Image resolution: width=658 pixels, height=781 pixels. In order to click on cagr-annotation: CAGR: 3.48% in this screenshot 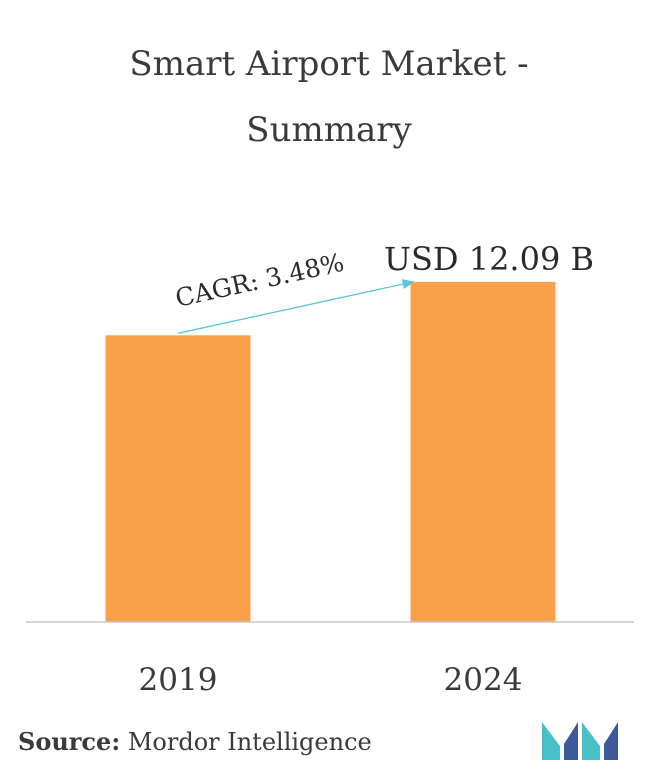, I will do `click(260, 280)`.